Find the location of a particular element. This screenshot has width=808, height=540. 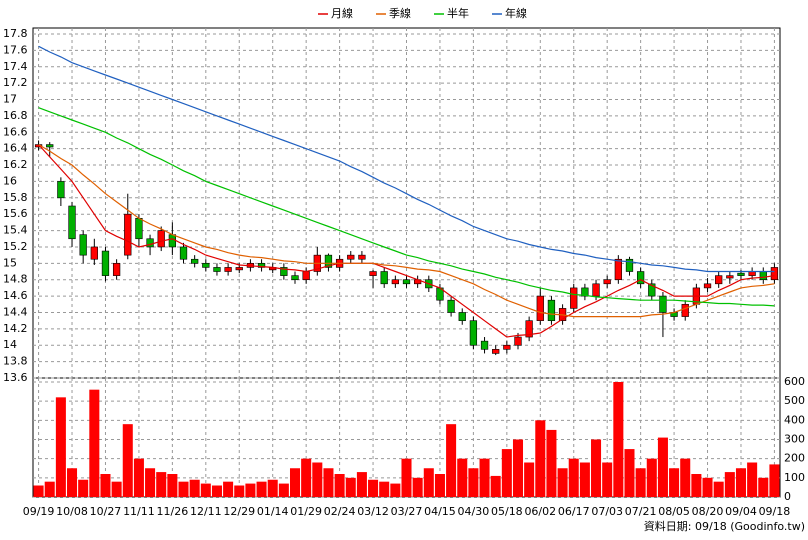

y-tick-label: 15 is located at coordinates (10, 262).